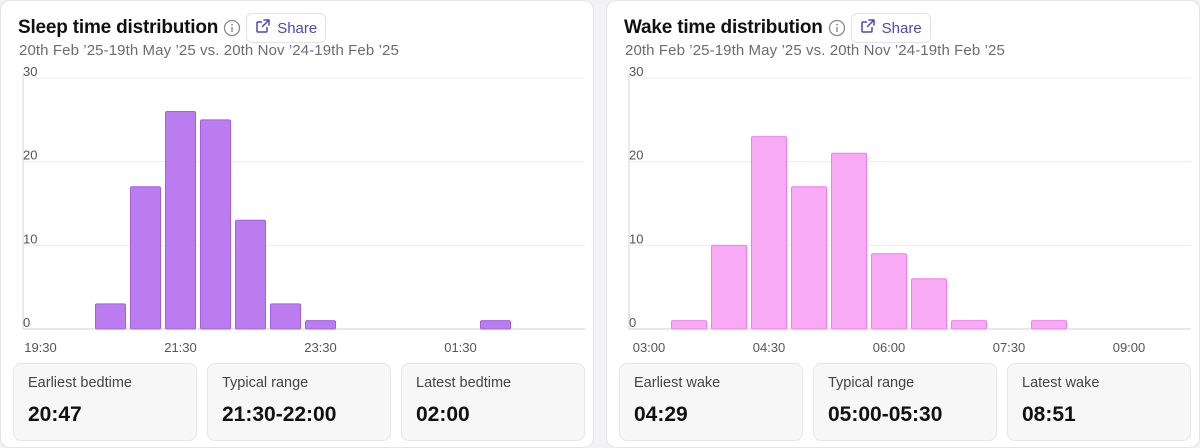  Describe the element at coordinates (677, 383) in the screenshot. I see `stat-label: Earliest wake` at that location.